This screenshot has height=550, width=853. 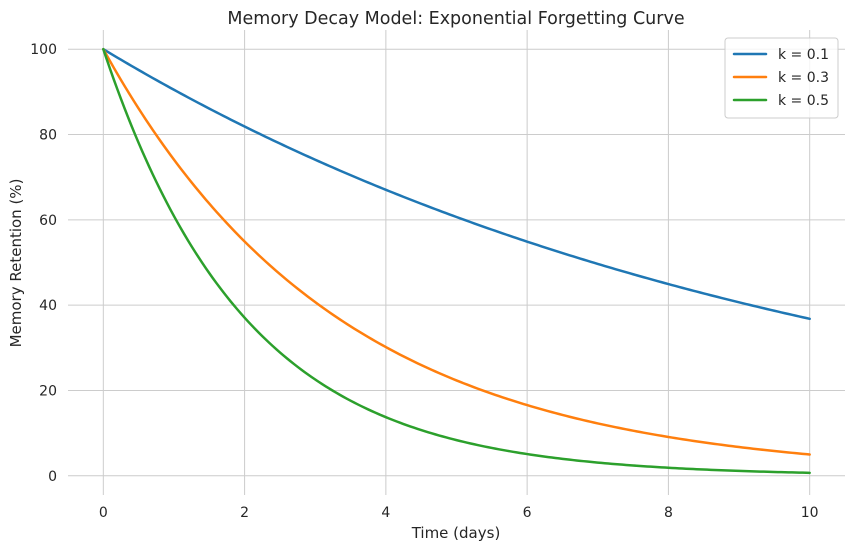 I want to click on y-tick-label: 20, so click(x=48, y=391).